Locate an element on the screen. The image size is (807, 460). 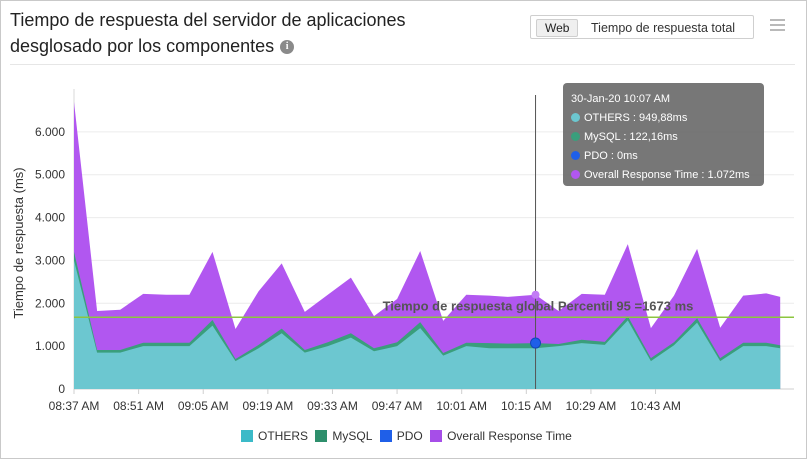
x-tick-label: 08:37 AM is located at coordinates (74, 406).